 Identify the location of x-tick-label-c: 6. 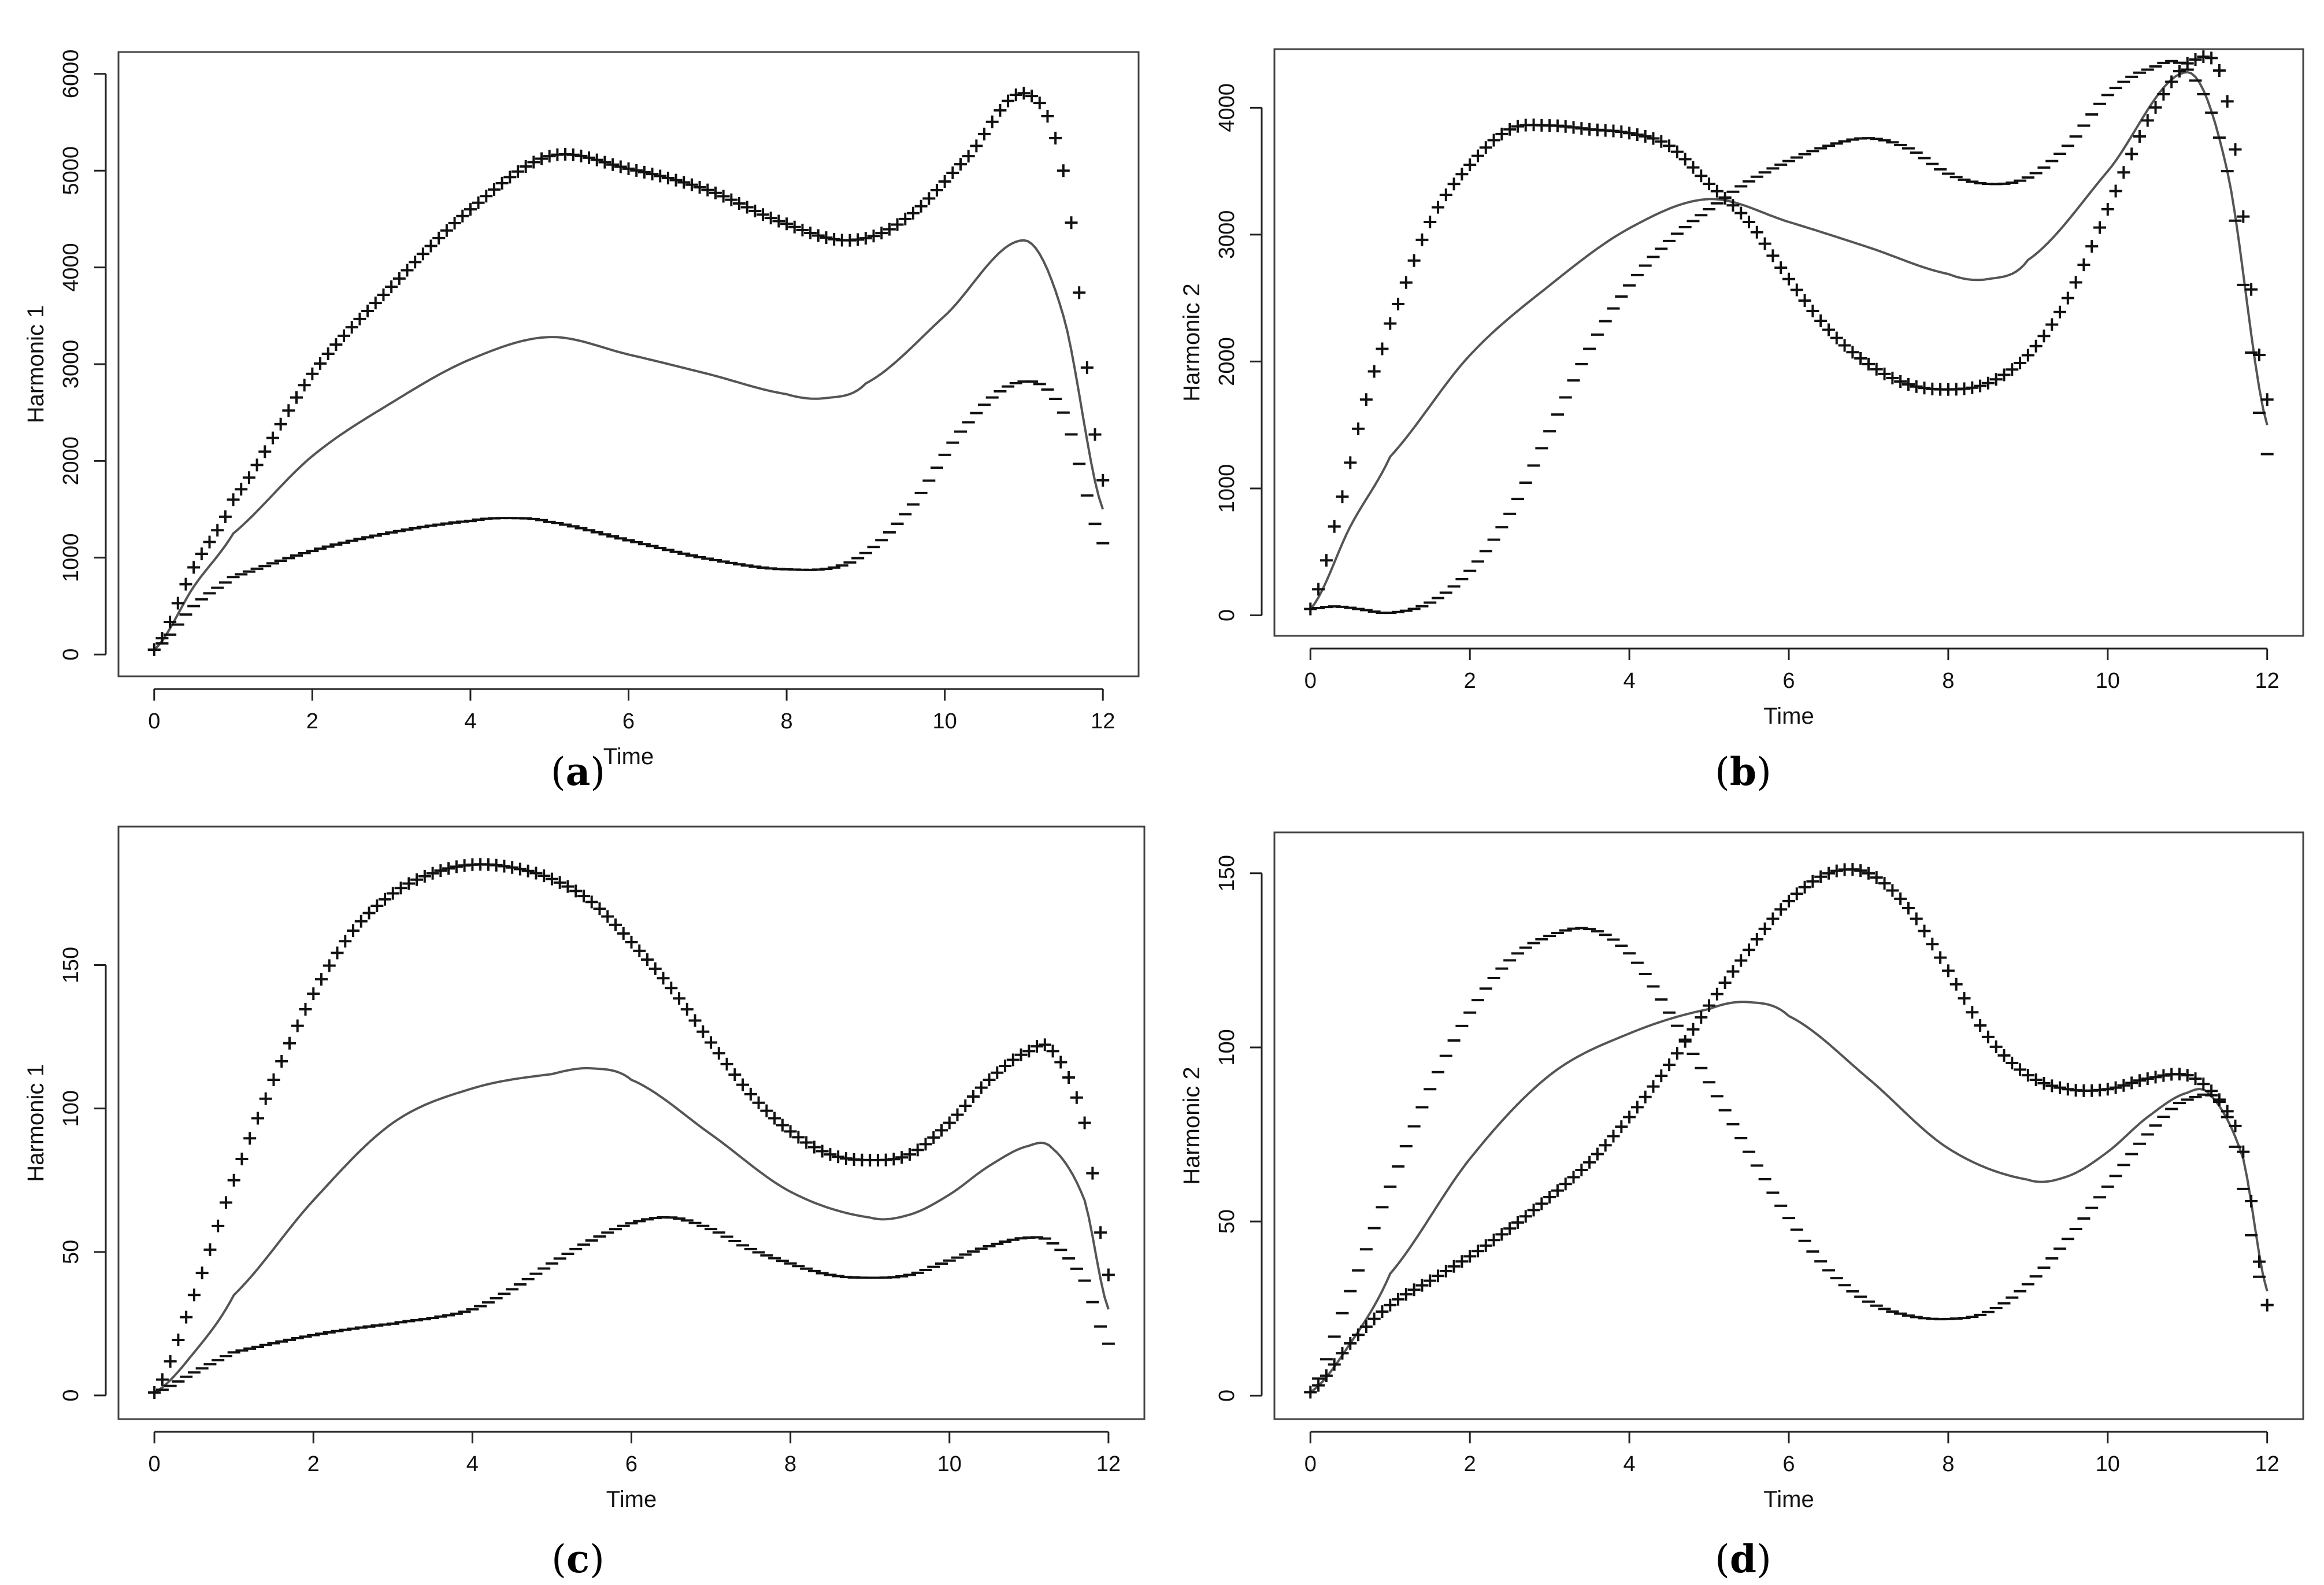
(631, 1464).